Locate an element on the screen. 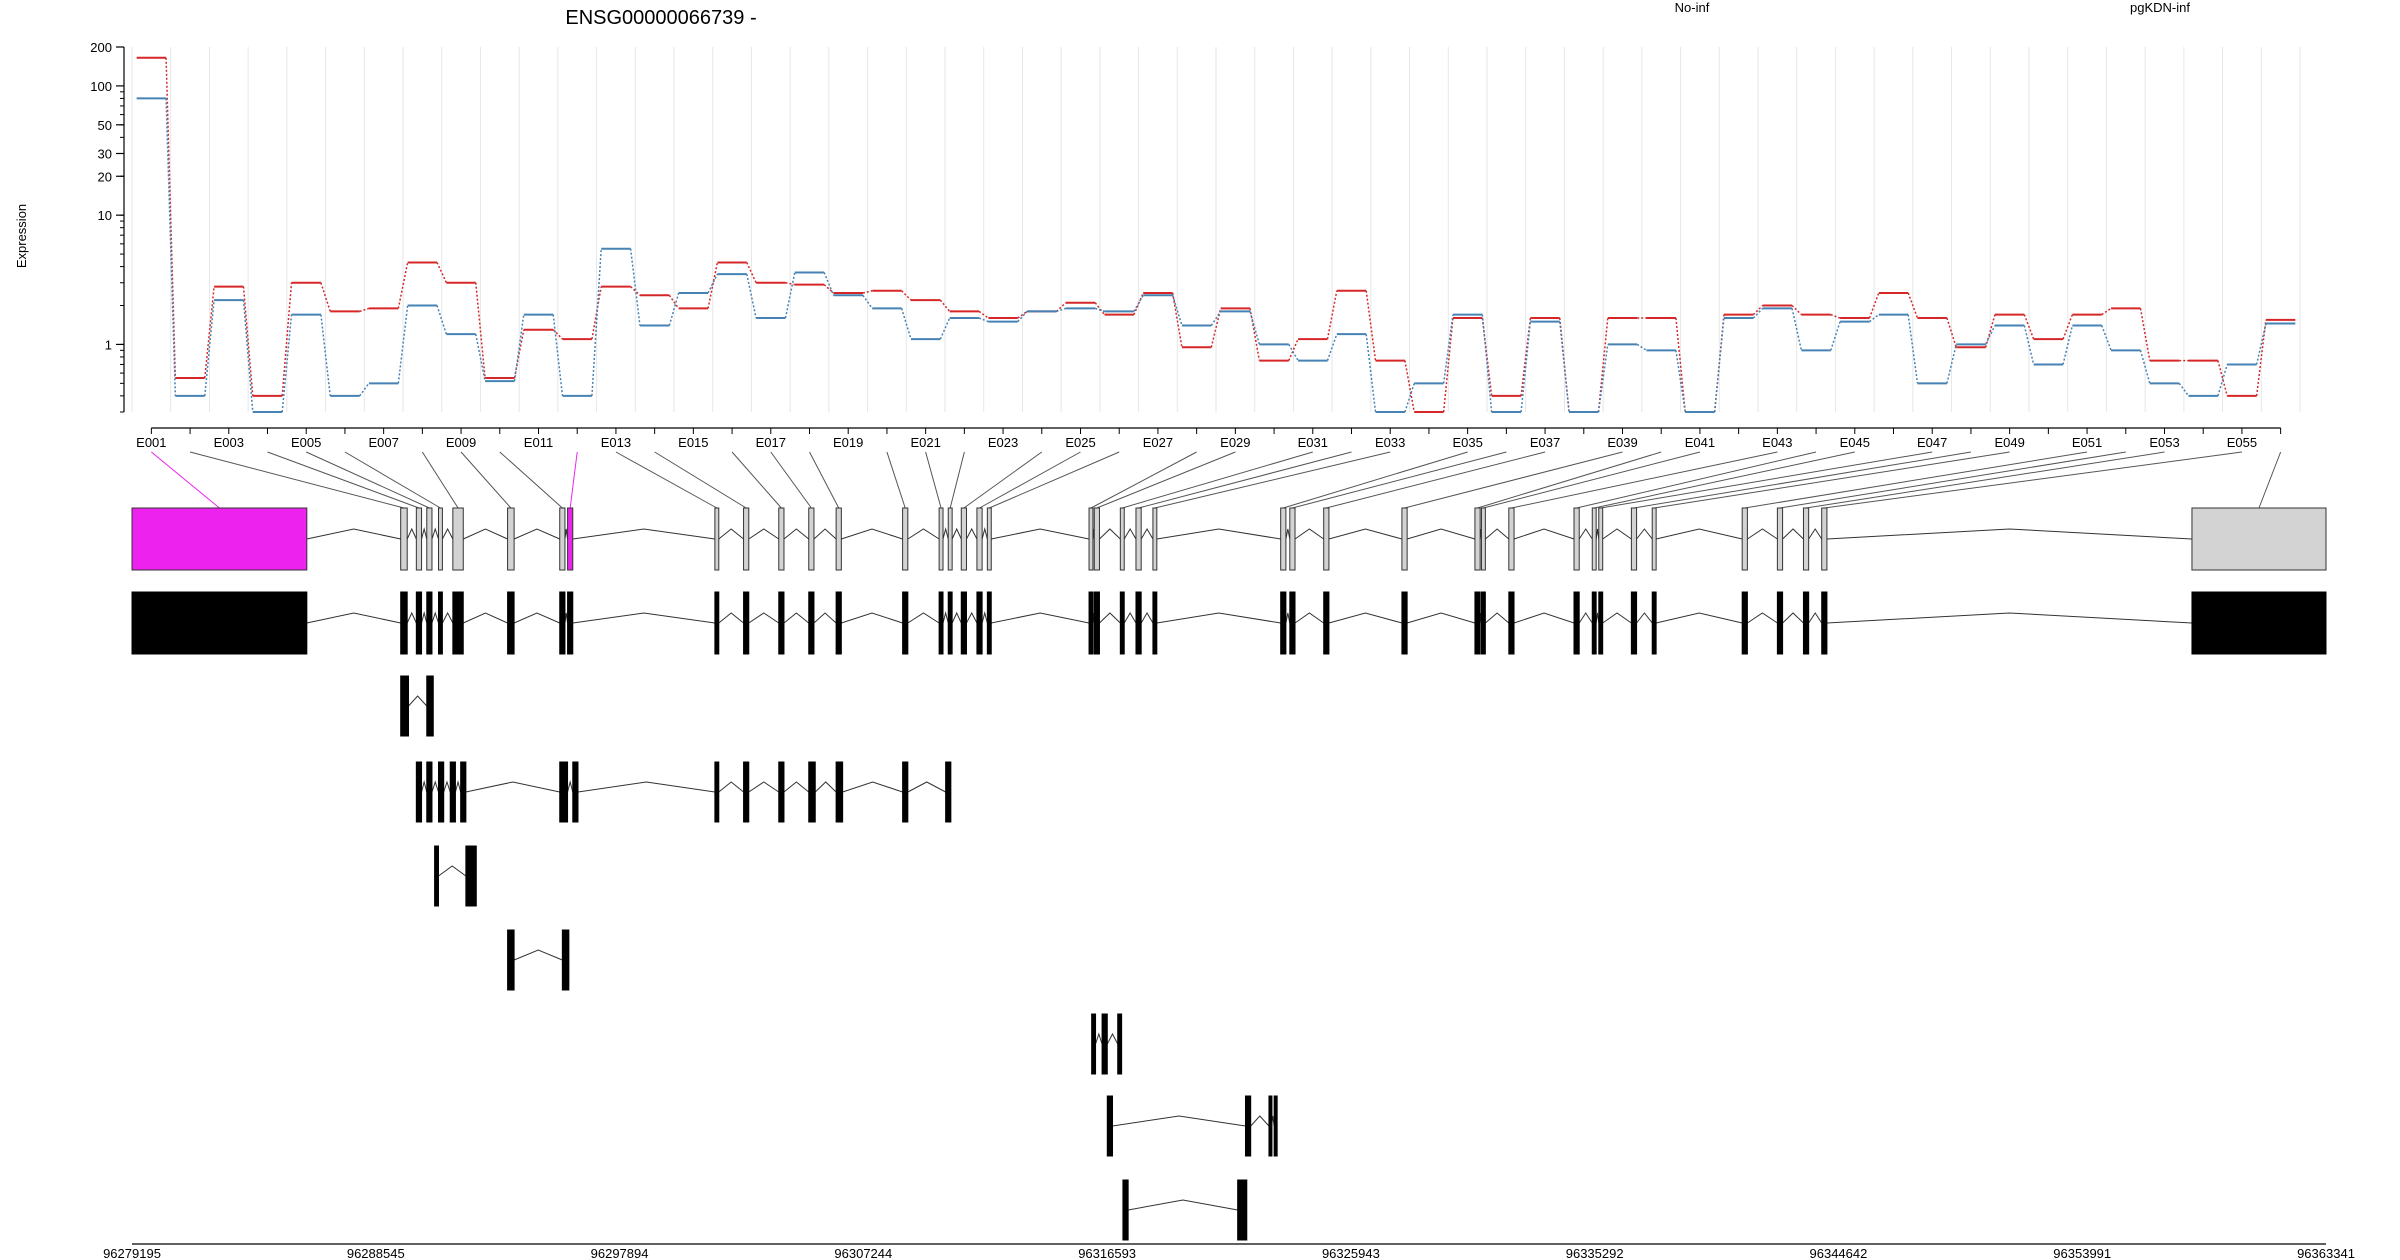 The height and width of the screenshot is (1260, 2400). y-axis-label: Expression is located at coordinates (21, 236).